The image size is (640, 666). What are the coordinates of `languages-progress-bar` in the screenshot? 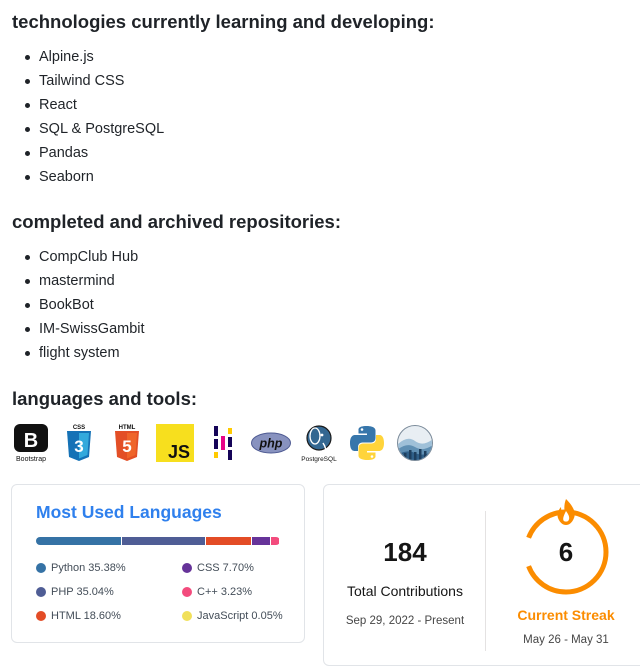 It's located at (158, 541).